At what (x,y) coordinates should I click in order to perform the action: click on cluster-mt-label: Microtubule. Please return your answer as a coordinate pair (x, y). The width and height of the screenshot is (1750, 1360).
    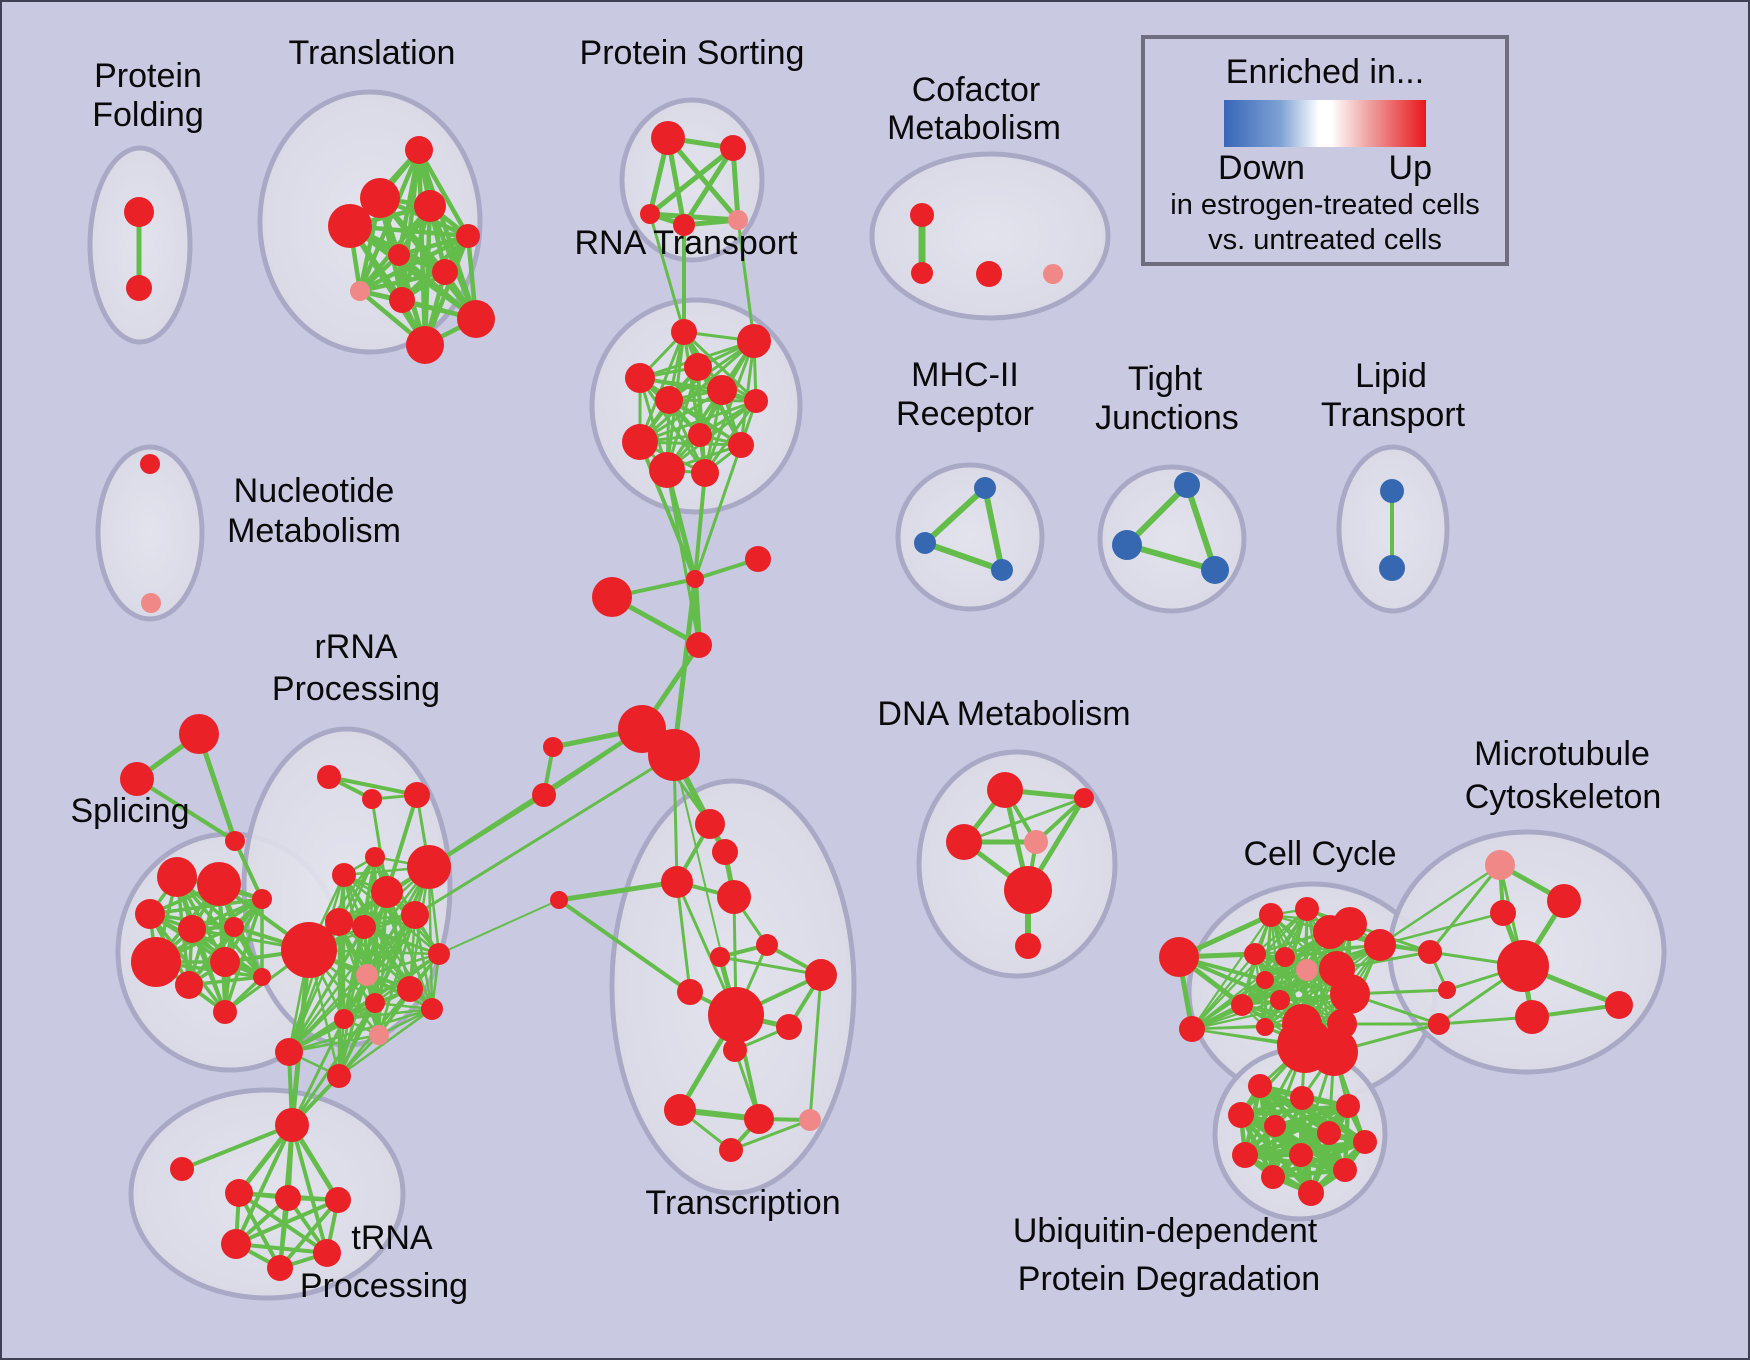
    Looking at the image, I should click on (1562, 754).